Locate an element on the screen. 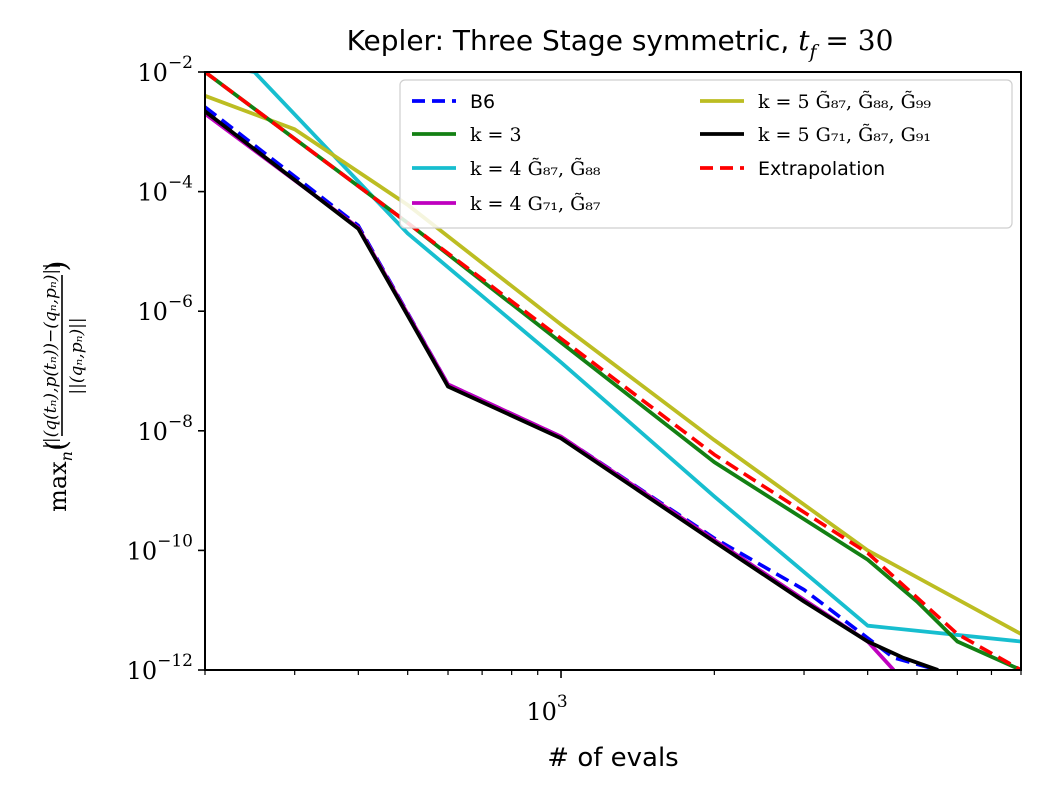 This screenshot has width=1049, height=805. legend-label: Extrapolation is located at coordinates (821, 169).